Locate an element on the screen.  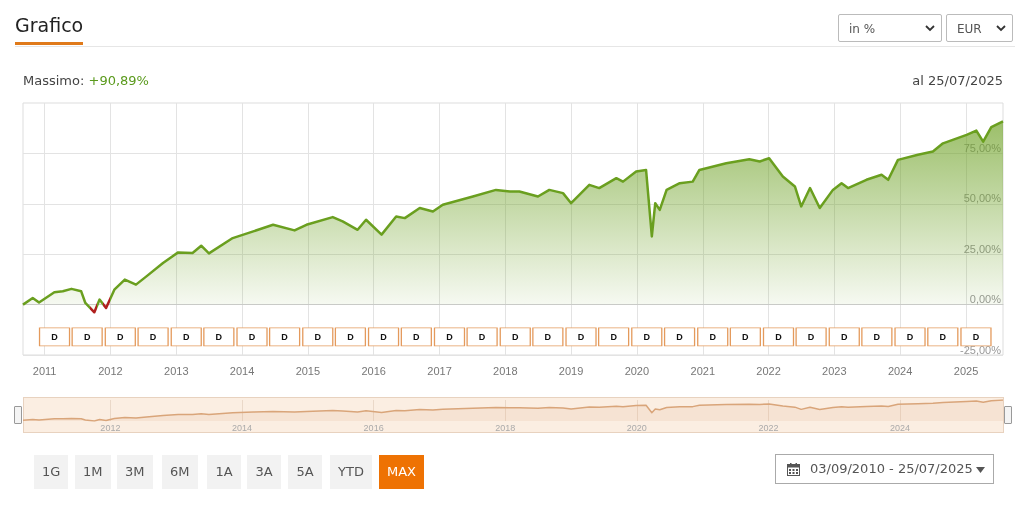
text: al 25/07/2025 is located at coordinates (957, 80).